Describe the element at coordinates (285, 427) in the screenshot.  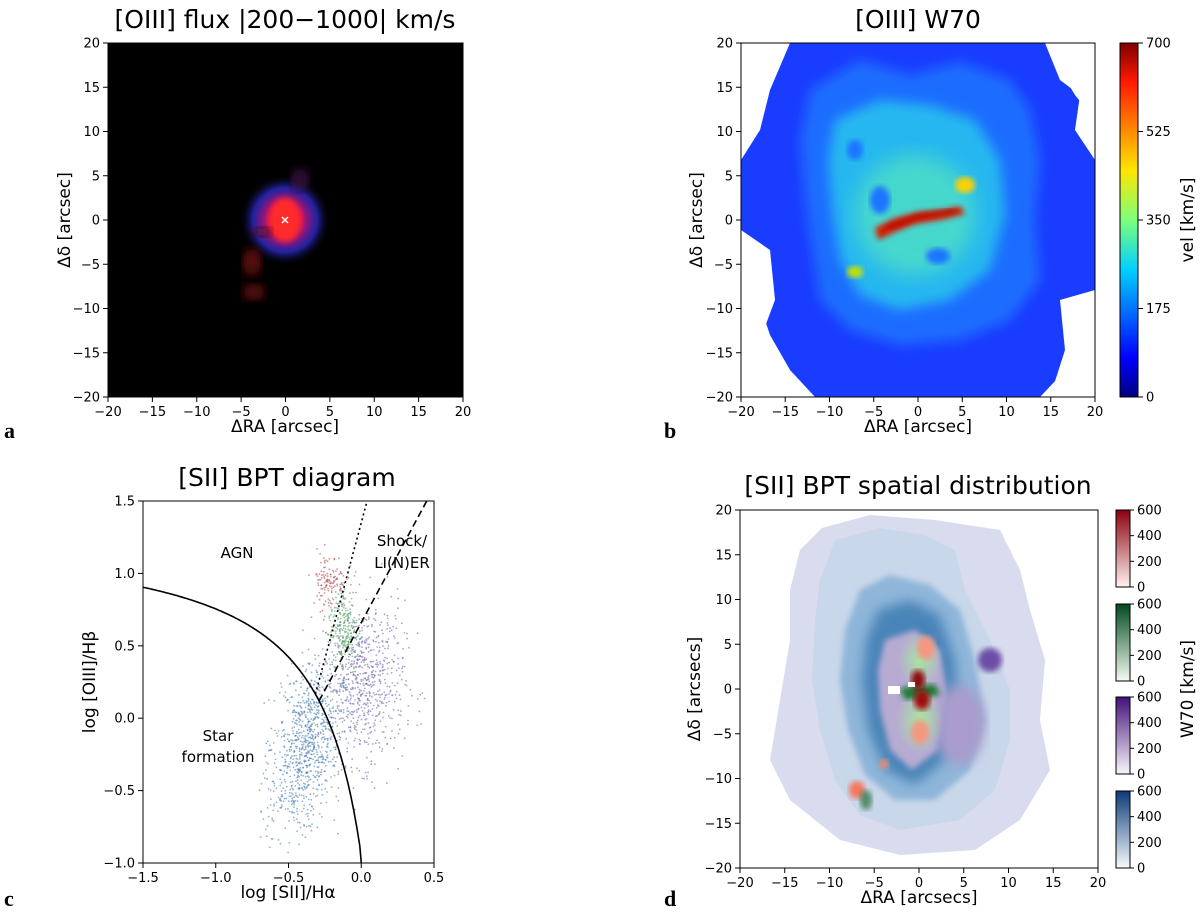
I see `panel-a-xlabel: ΔRA [arcsec]` at that location.